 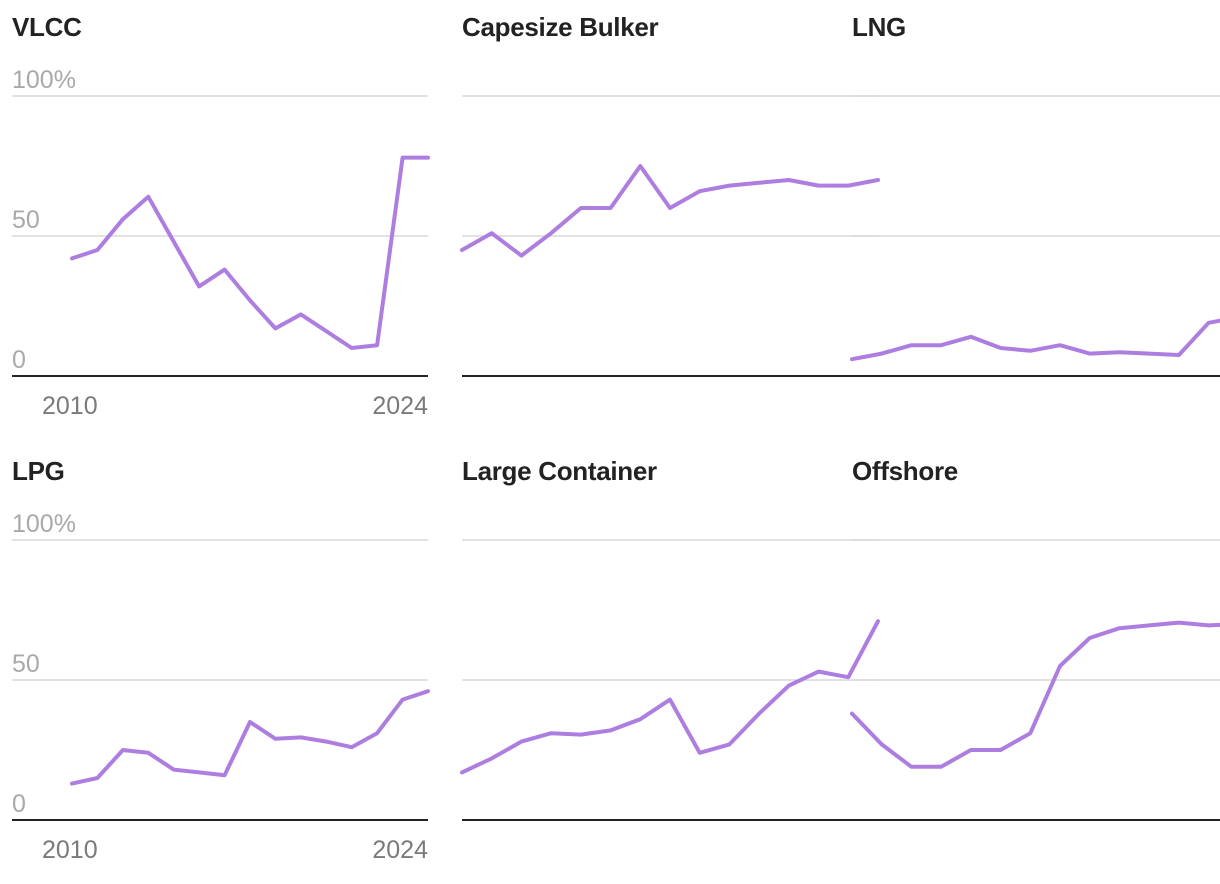 What do you see at coordinates (560, 27) in the screenshot?
I see `panel-title: Capesize Bulker` at bounding box center [560, 27].